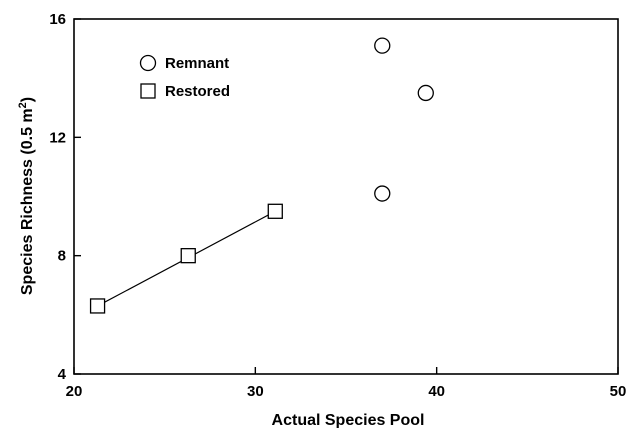 Image resolution: width=626 pixels, height=428 pixels. What do you see at coordinates (348, 420) in the screenshot?
I see `x-axis-title: Actual Species Pool` at bounding box center [348, 420].